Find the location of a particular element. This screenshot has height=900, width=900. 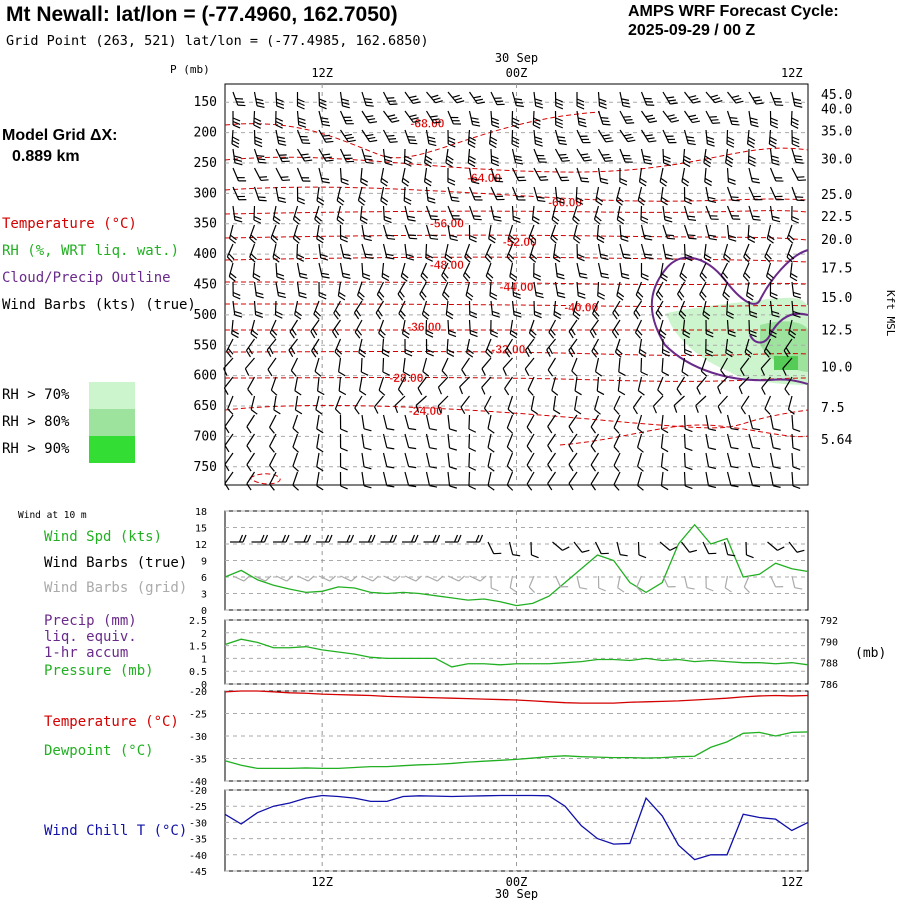

precip-pressure-ytick-4: 2 is located at coordinates (204, 634).